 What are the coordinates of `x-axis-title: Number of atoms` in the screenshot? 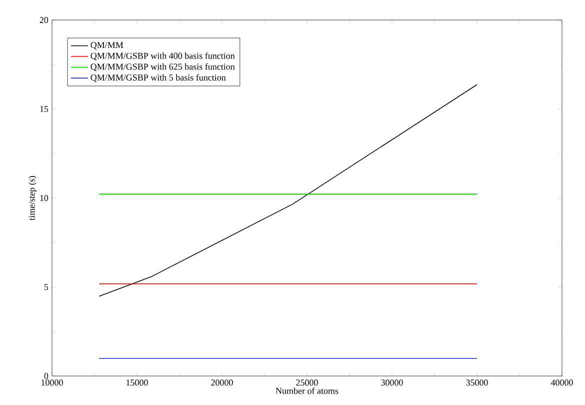 It's located at (307, 390).